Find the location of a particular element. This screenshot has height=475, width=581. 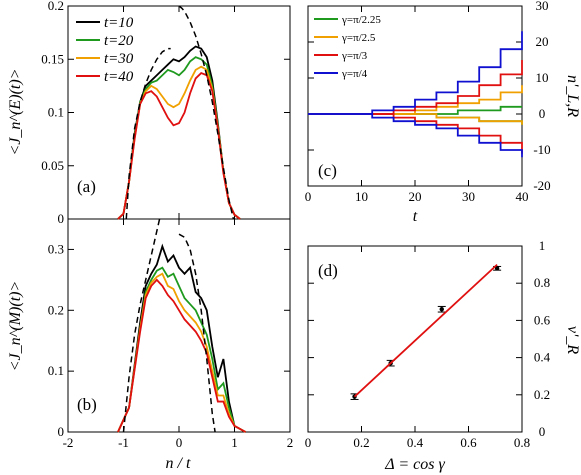

panel-d-label: (d) is located at coordinates (328, 270).